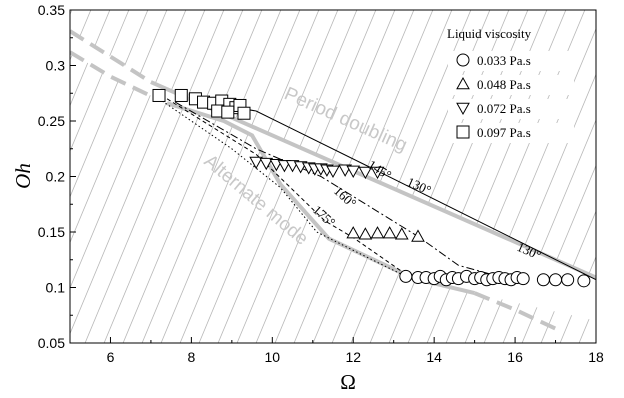 The height and width of the screenshot is (398, 624). Describe the element at coordinates (511, 97) in the screenshot. I see `legend-entries: 0.033 Pa.s 0.048 Pa.s 0.072 Pa.s 0.097 Pa.s` at that location.